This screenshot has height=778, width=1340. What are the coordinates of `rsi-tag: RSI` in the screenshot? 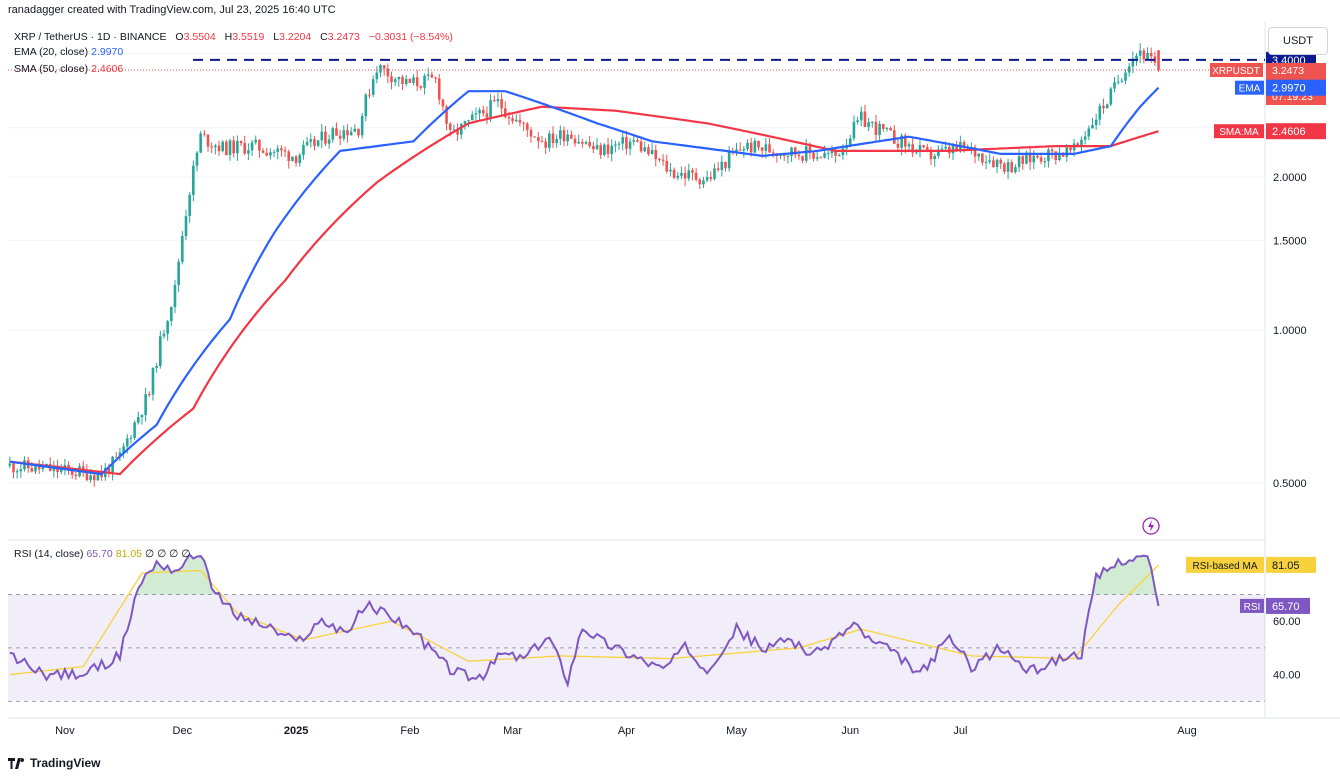 It's located at (1252, 607).